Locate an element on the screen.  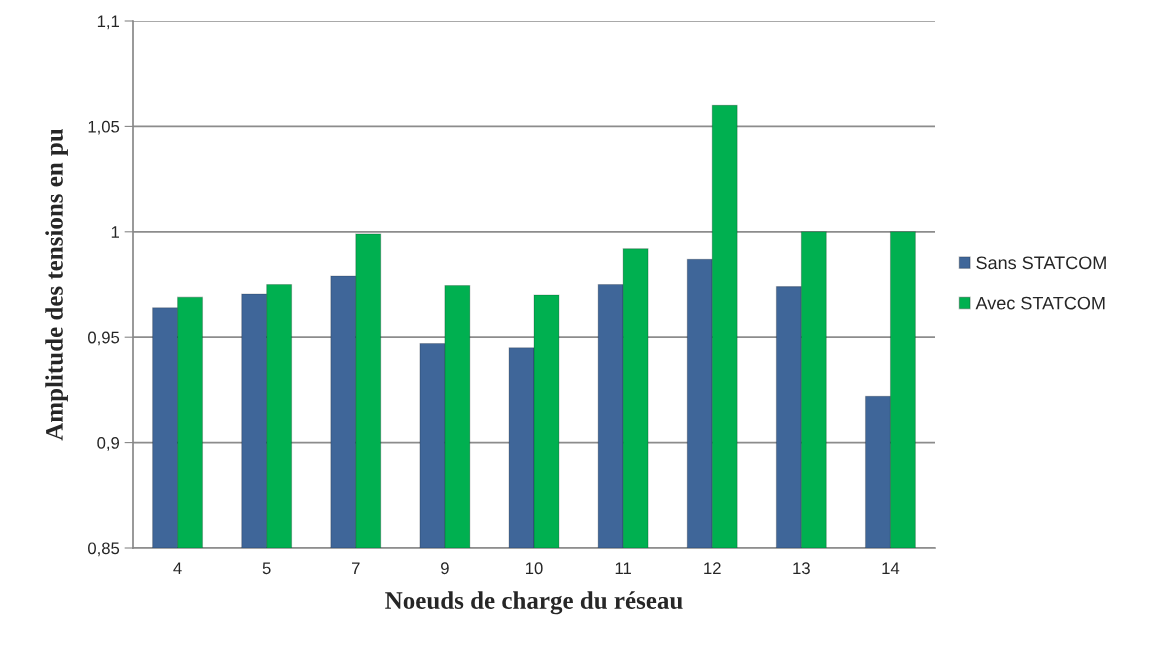
y-axis-title: Amplitude des tensions en pu is located at coordinates (56, 284).